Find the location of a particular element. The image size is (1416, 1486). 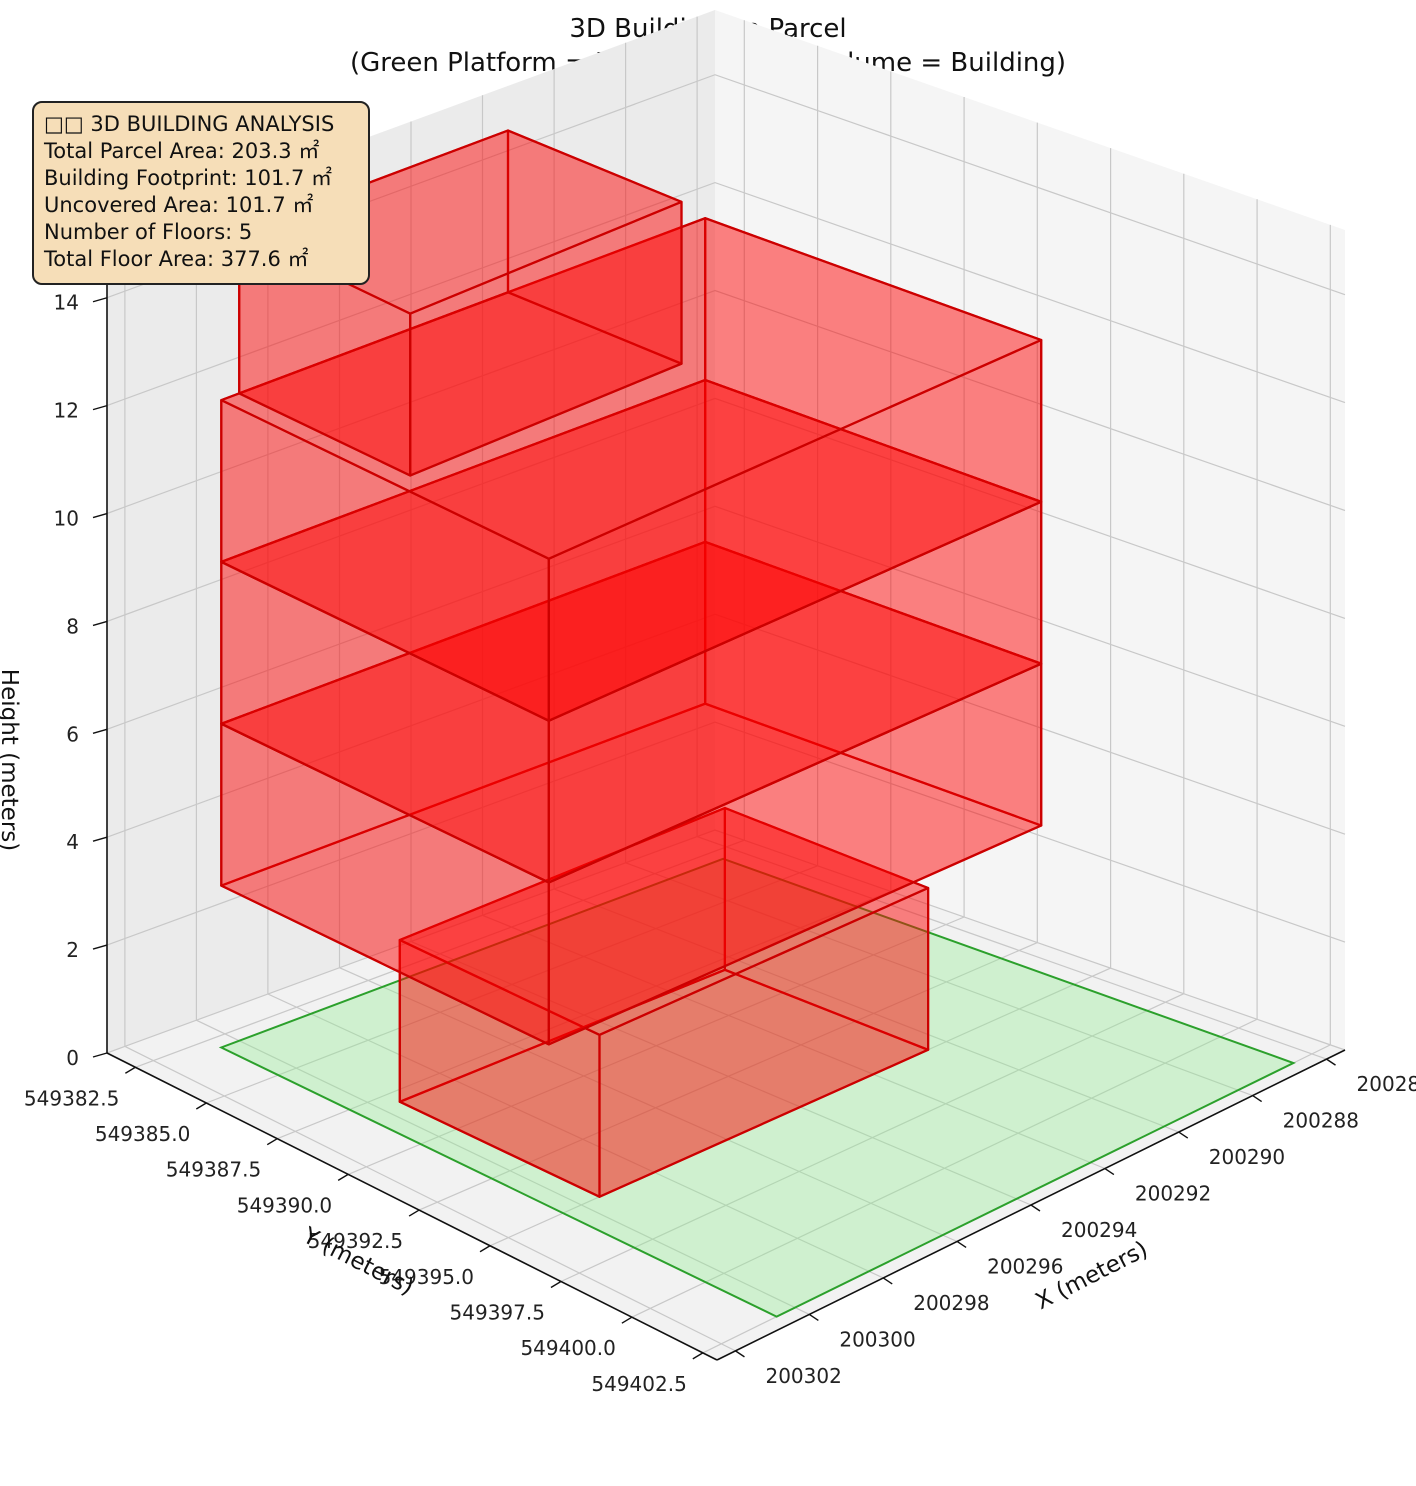

x-tick-label: 200294 is located at coordinates (1099, 1230).